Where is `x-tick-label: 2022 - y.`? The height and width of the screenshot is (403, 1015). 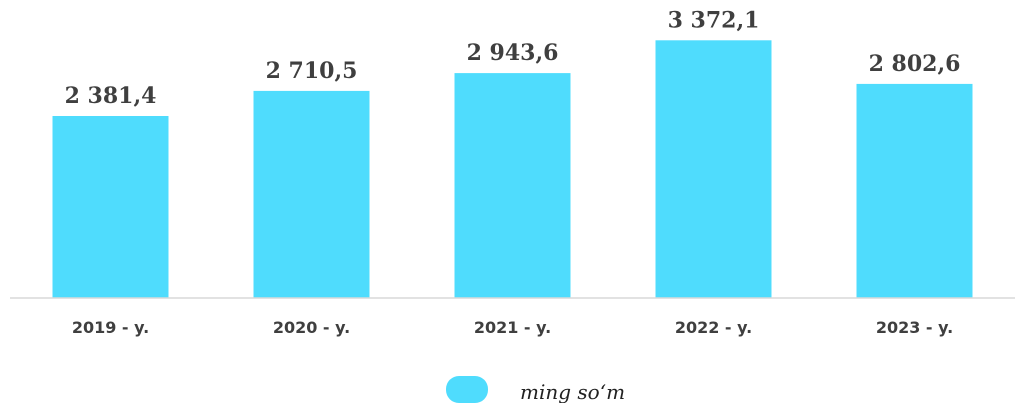
x-tick-label: 2022 - y. is located at coordinates (713, 327).